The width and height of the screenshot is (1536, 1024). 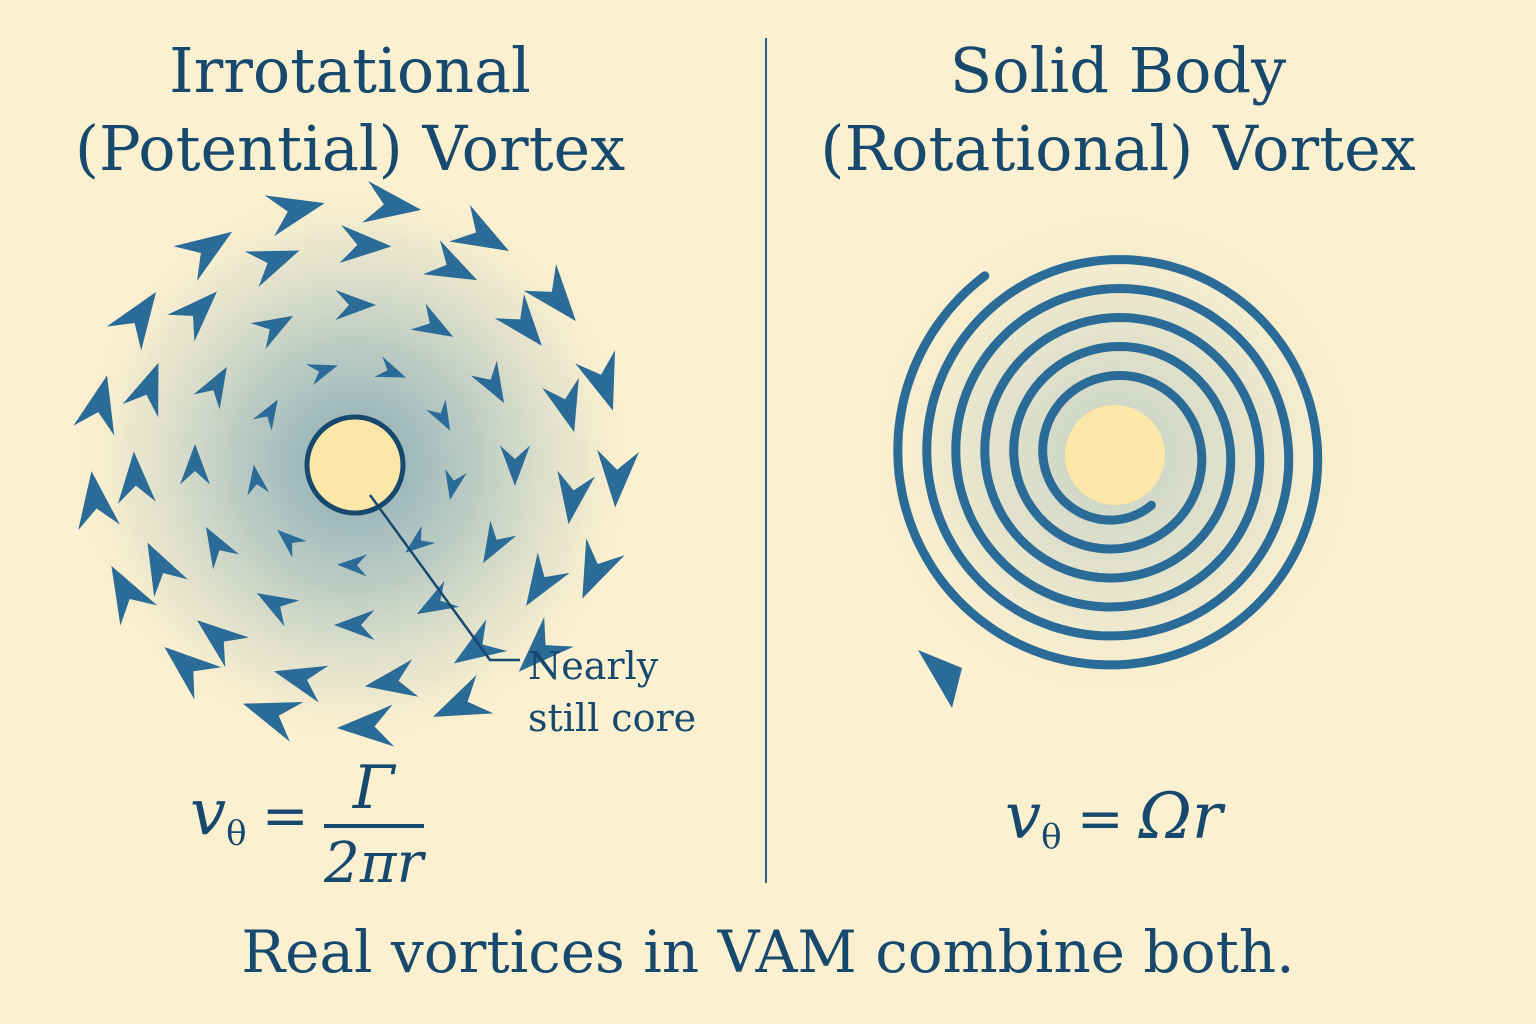 What do you see at coordinates (350, 148) in the screenshot?
I see `left-title-line2: (Potential) Vortex` at bounding box center [350, 148].